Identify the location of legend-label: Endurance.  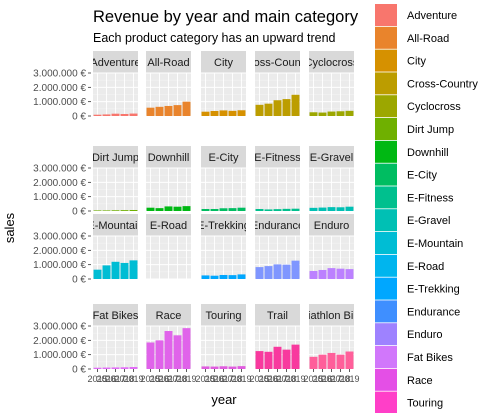
(433, 312).